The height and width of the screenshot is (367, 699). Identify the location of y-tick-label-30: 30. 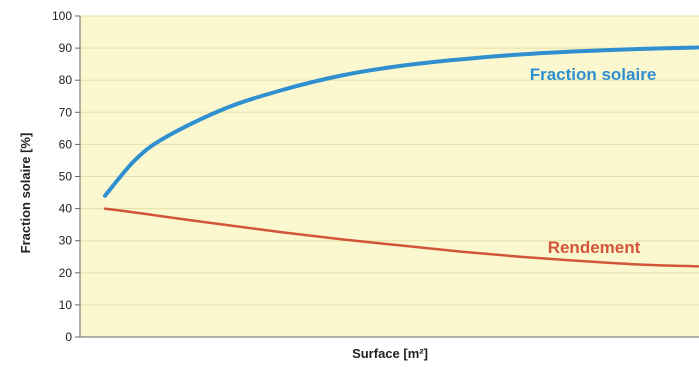
(66, 241).